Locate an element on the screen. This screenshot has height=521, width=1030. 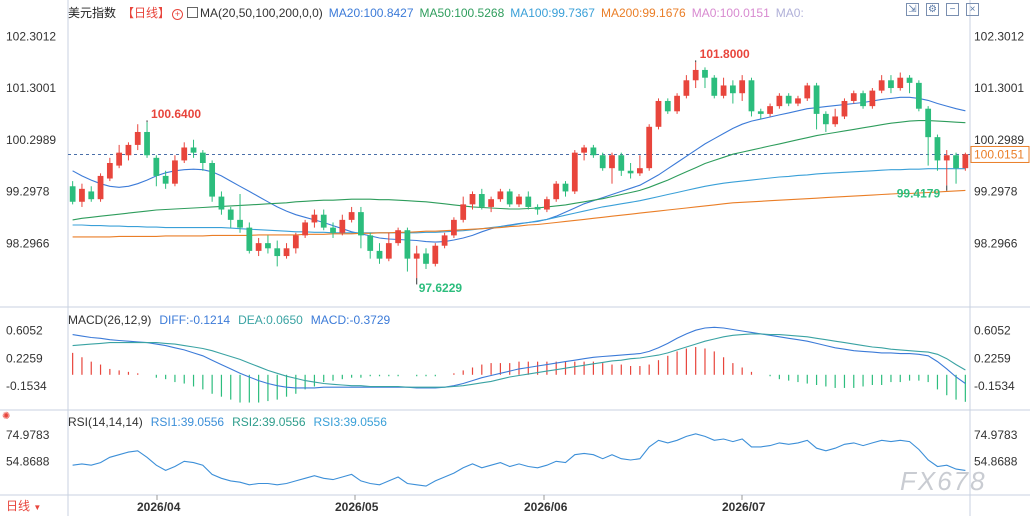
macd-dea: DEA:0.0650 is located at coordinates (270, 320).